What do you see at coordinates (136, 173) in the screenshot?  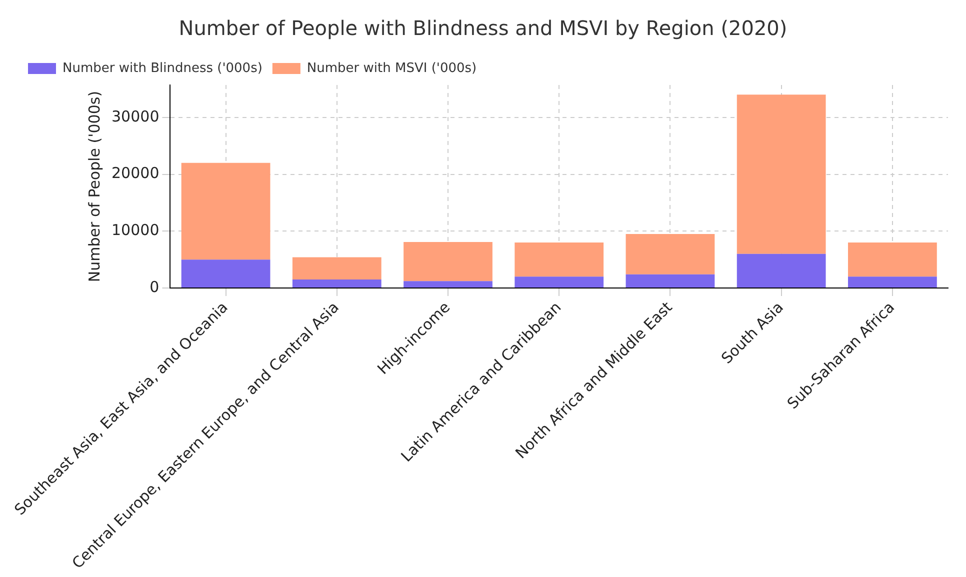 I see `y-tick-label: 20000` at bounding box center [136, 173].